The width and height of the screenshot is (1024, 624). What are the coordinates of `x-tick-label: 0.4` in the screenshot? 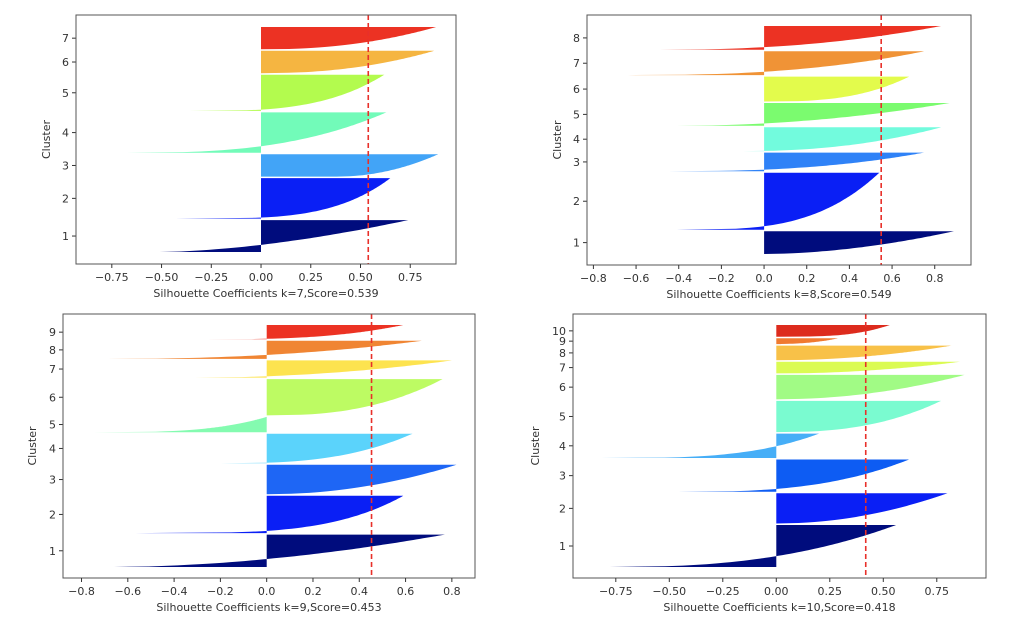 It's located at (360, 591).